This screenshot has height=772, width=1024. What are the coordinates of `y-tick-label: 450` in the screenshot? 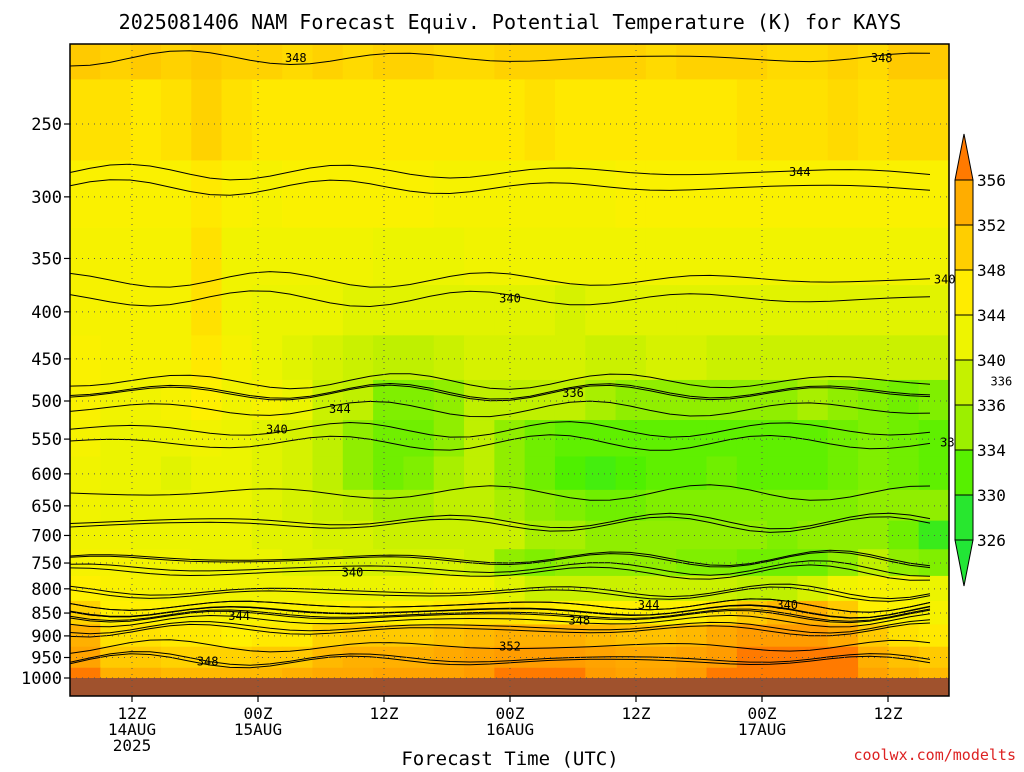 It's located at (46, 360).